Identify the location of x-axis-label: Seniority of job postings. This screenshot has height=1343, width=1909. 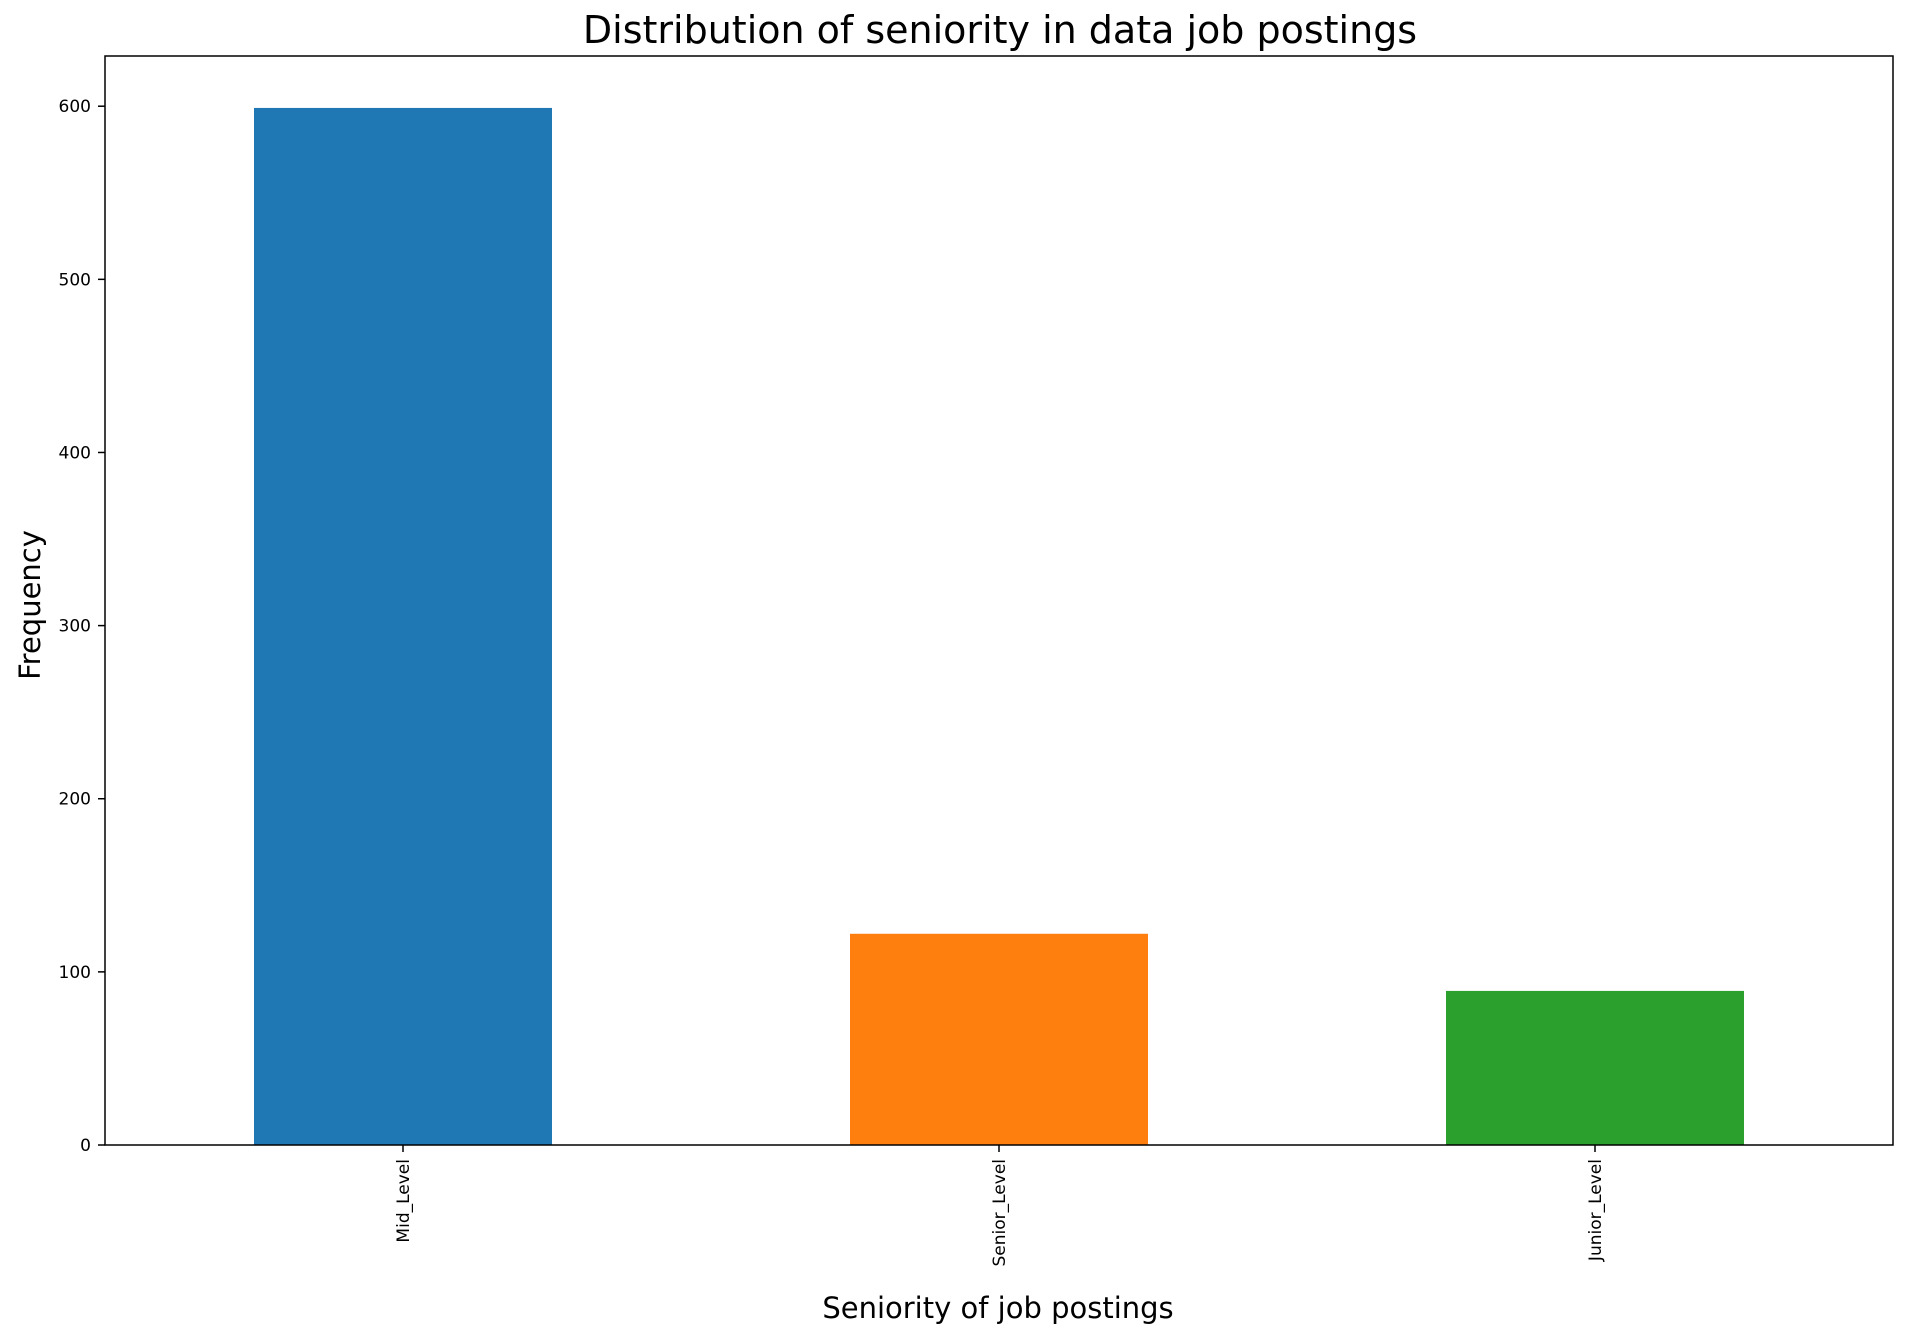
(997, 1308).